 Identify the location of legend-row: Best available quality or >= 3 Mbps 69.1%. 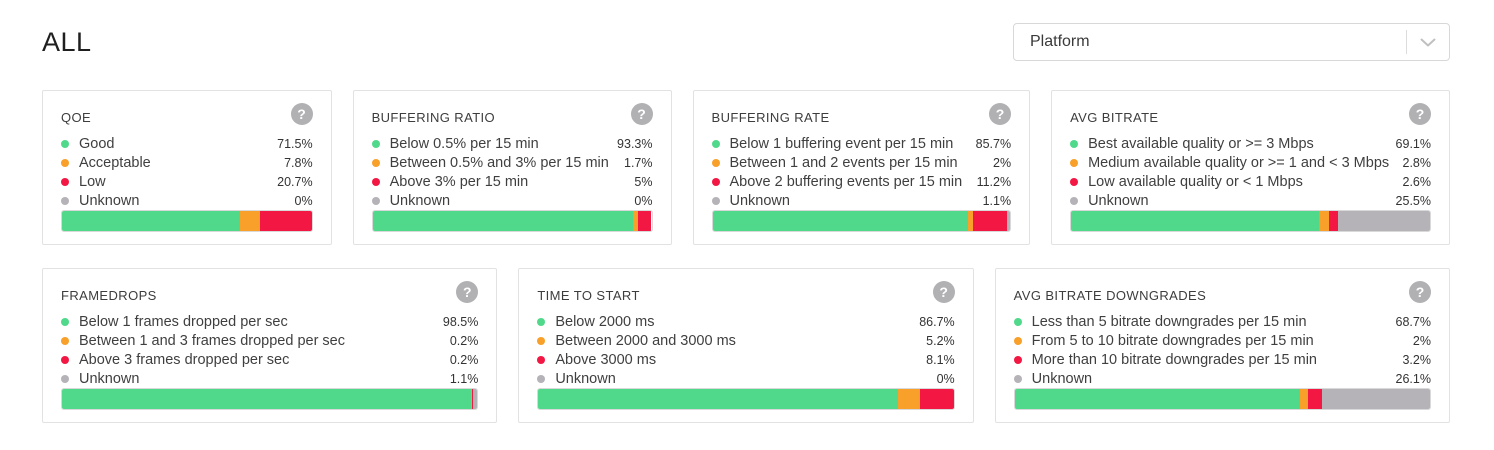
(1250, 143).